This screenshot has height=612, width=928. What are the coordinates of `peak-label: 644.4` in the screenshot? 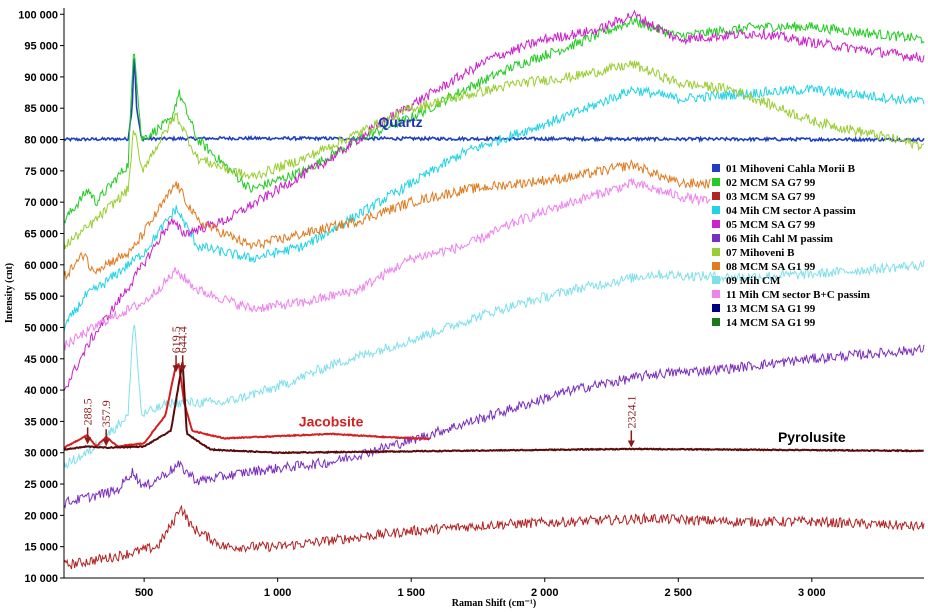 It's located at (183, 339).